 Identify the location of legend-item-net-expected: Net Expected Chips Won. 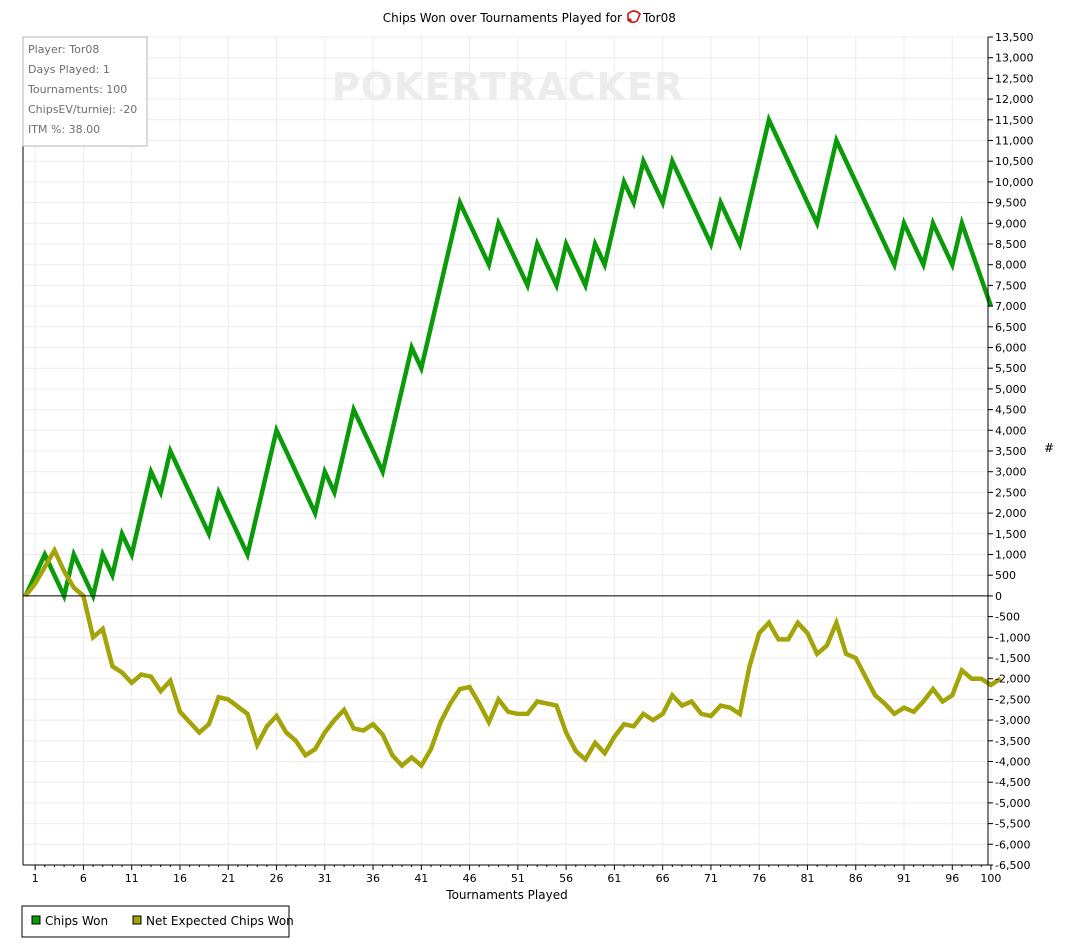
(213, 921).